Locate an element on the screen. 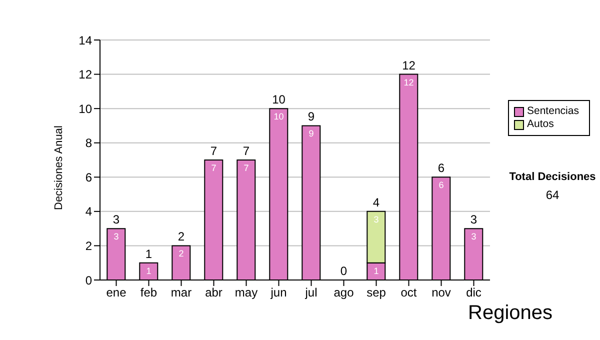  x-tick-label: may is located at coordinates (246, 293).